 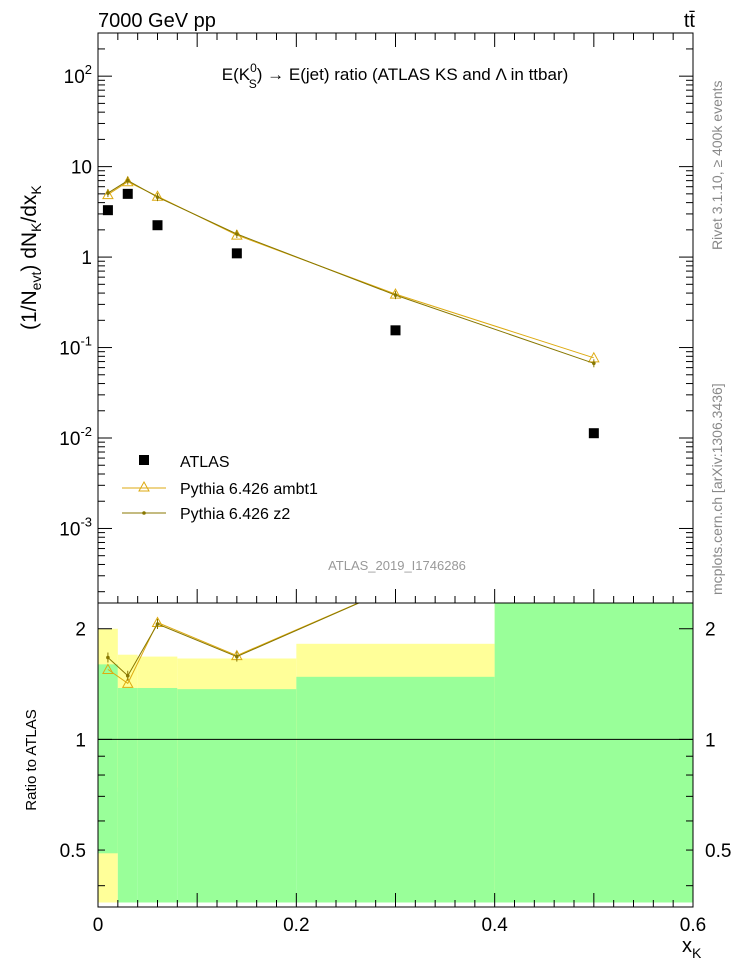 I want to click on legend-ambt1-label: Pythia 6.426 ambt1, so click(x=249, y=489).